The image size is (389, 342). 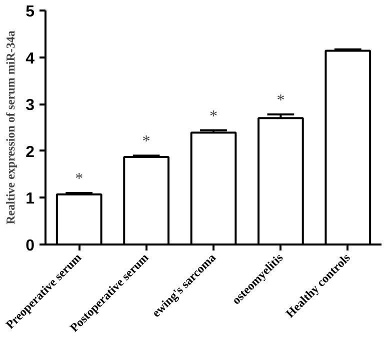 What do you see at coordinates (30, 59) in the screenshot?
I see `y-tick-label: 4` at bounding box center [30, 59].